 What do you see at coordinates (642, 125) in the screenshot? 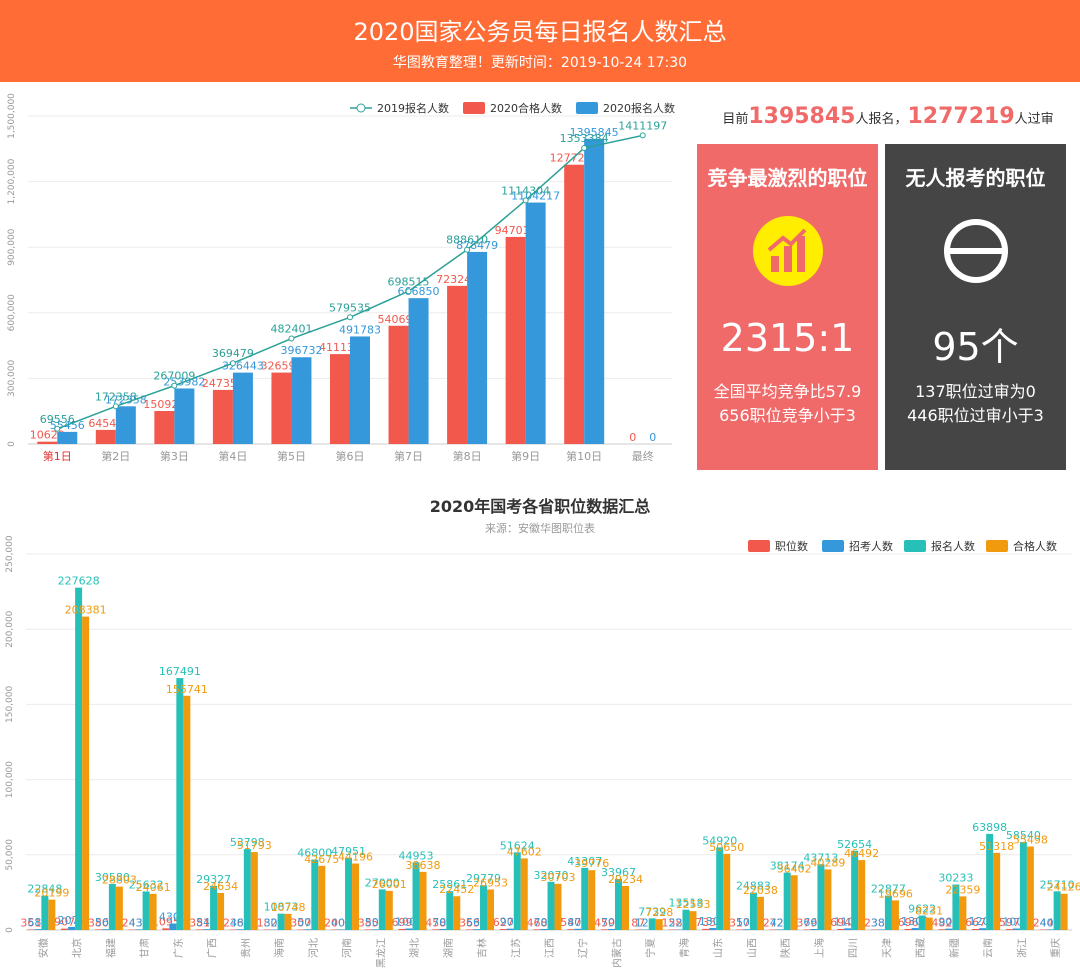
I see `line-data-label: 1411197` at bounding box center [642, 125].